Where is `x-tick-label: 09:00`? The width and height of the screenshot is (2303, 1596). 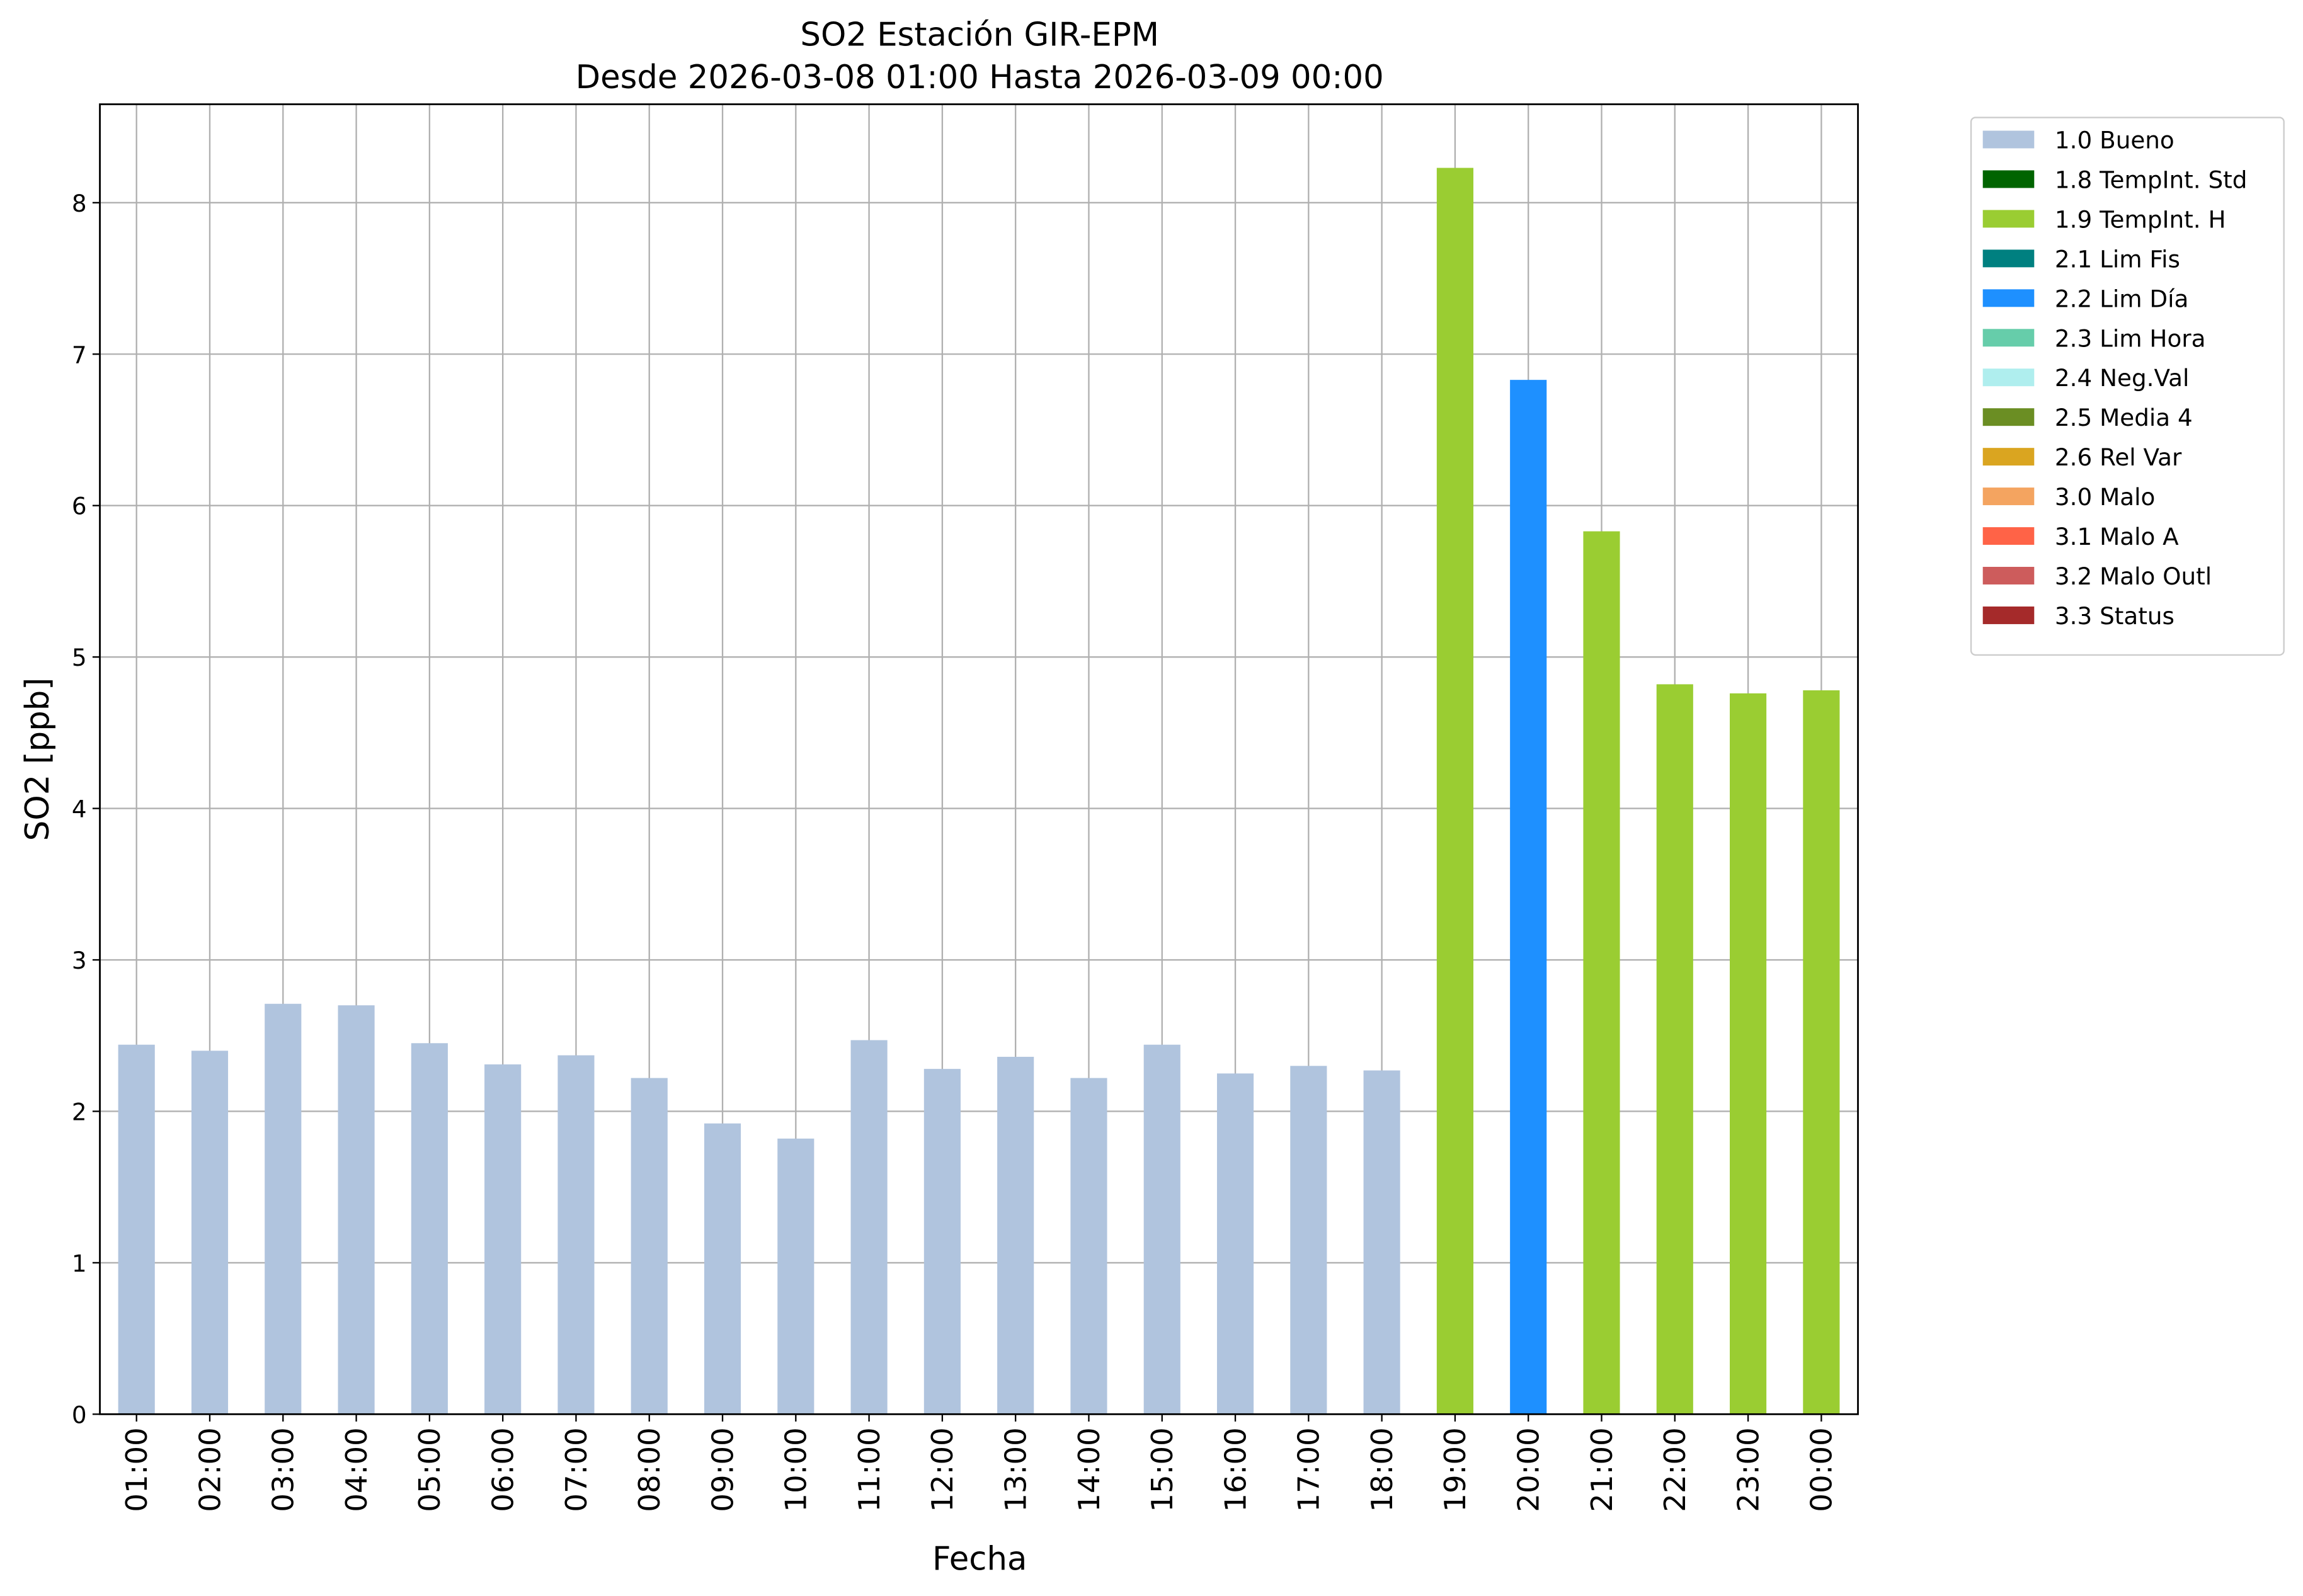
x-tick-label: 09:00 is located at coordinates (723, 1469).